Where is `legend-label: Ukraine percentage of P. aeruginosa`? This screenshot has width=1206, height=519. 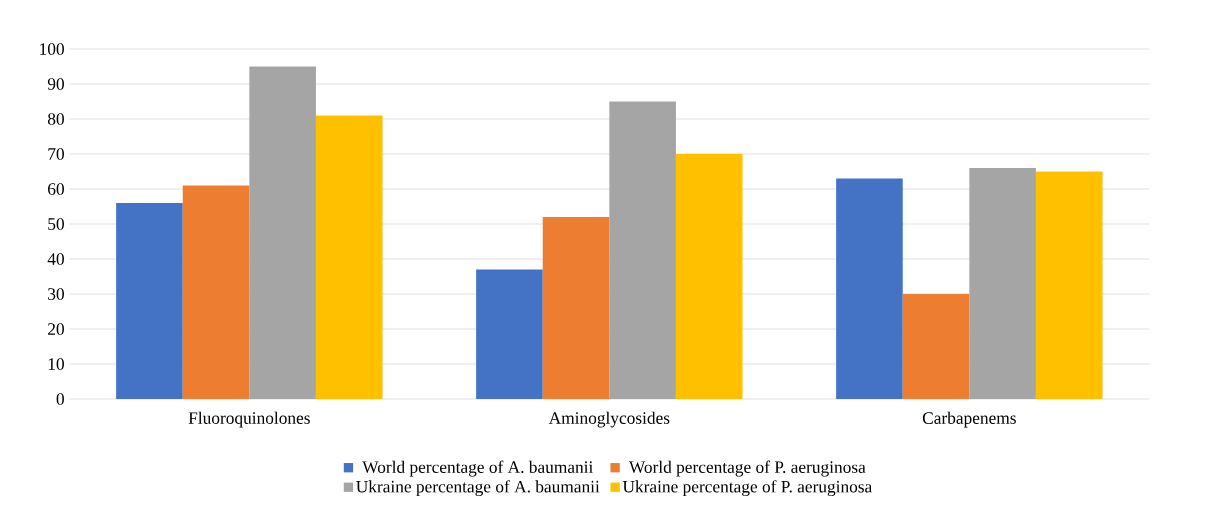
legend-label: Ukraine percentage of P. aeruginosa is located at coordinates (747, 488).